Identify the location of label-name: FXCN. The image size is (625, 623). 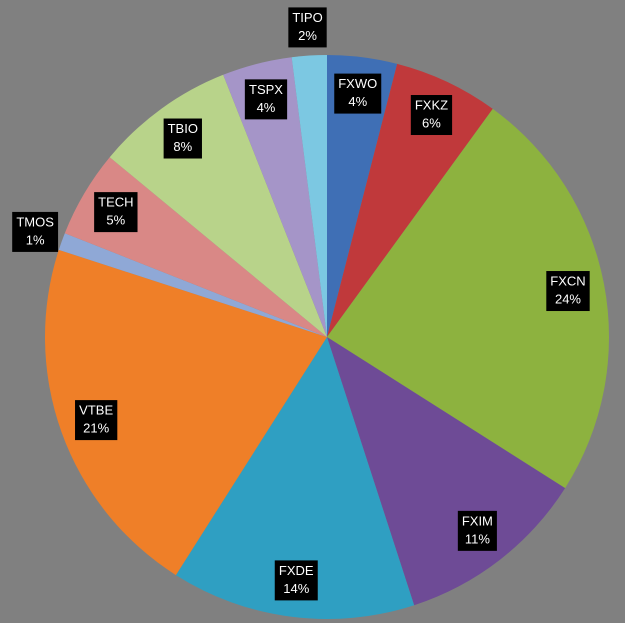
(567, 280).